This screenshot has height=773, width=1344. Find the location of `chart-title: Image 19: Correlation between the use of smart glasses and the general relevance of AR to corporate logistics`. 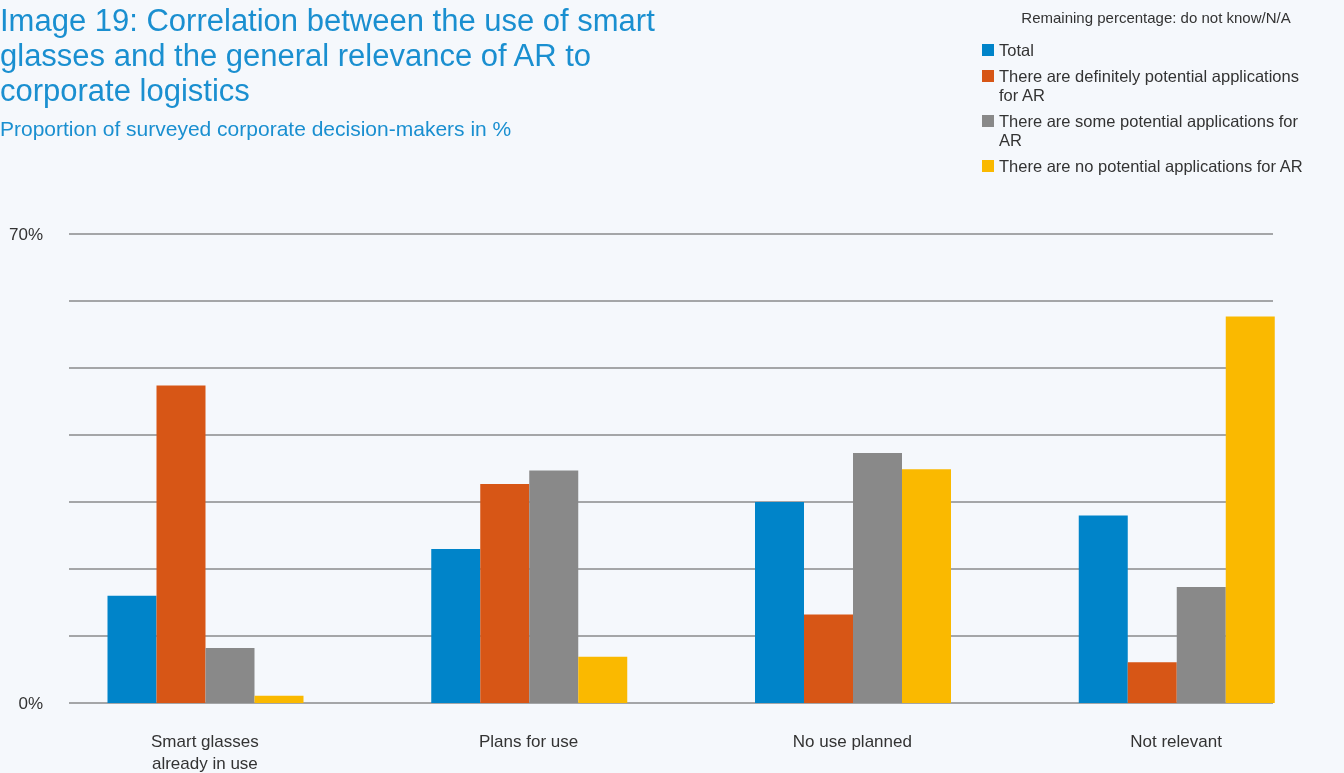

chart-title: Image 19: Correlation between the use of smart glasses and the general relevance of AR to corporate logistics is located at coordinates (327, 55).